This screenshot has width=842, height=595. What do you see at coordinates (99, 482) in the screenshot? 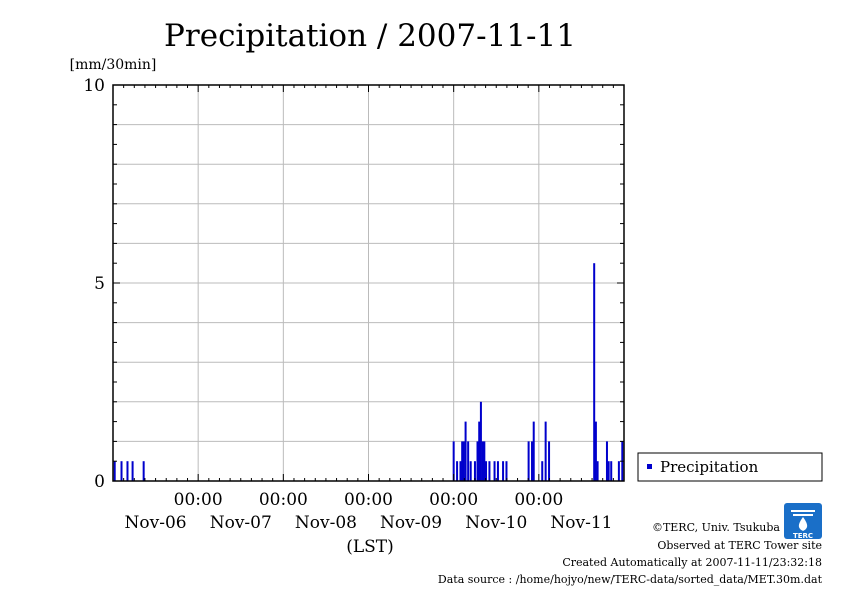
I see `y-tick-label: 0` at bounding box center [99, 482].